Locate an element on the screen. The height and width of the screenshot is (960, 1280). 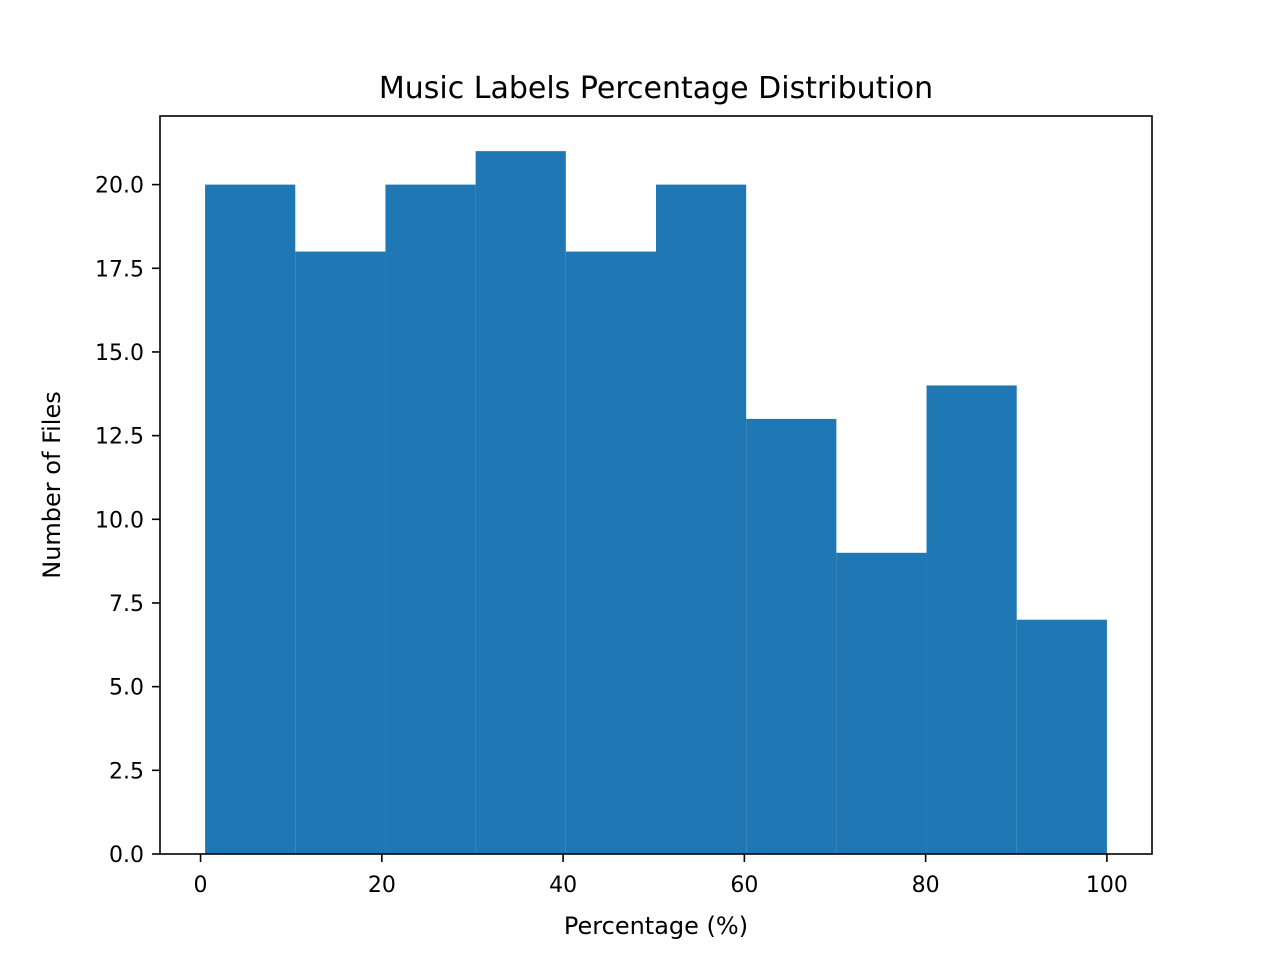
y-tick-label: 0.0 is located at coordinates (126, 855).